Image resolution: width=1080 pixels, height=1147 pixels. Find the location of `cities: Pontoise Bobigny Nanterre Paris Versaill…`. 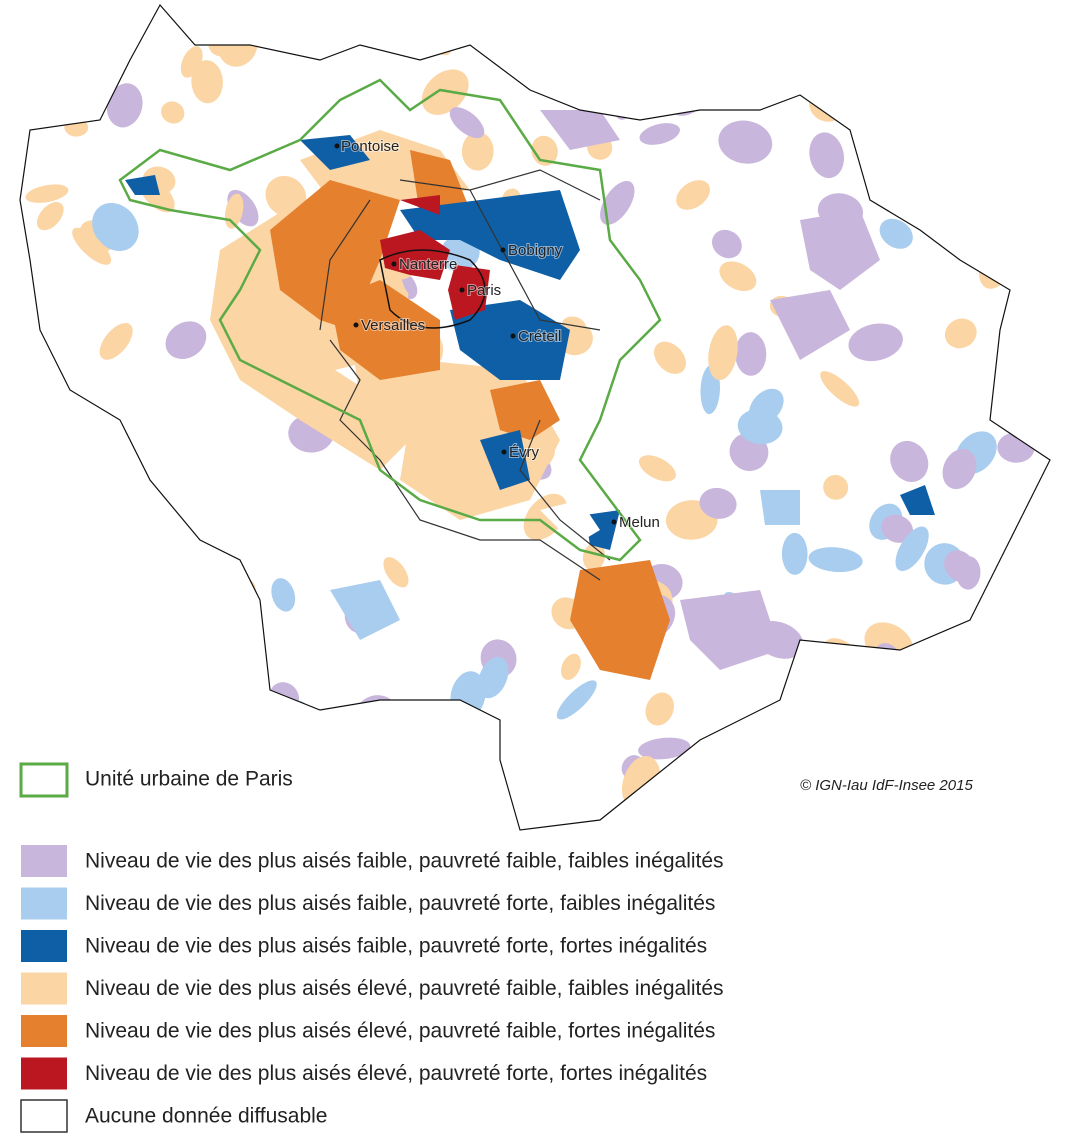

cities: Pontoise Bobigny Nanterre Paris Versaill… is located at coordinates (497, 334).